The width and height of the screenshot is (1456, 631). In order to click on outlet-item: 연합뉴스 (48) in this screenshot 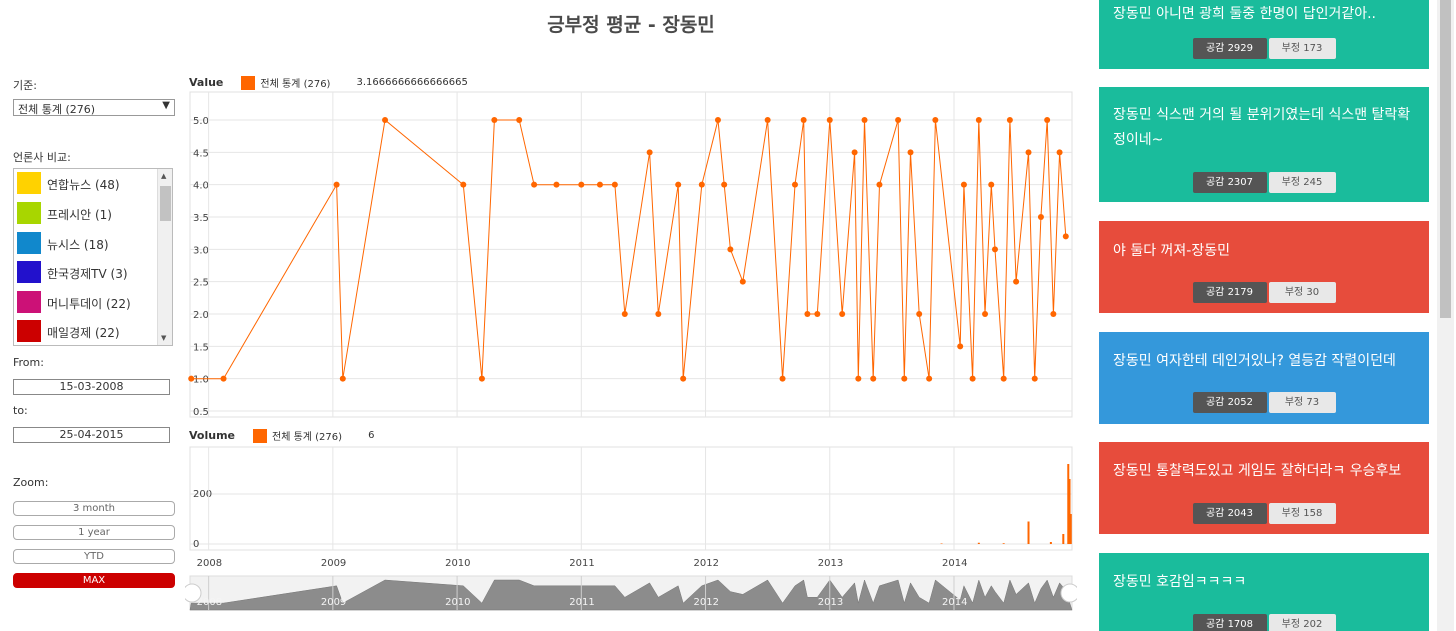, I will do `click(87, 184)`.